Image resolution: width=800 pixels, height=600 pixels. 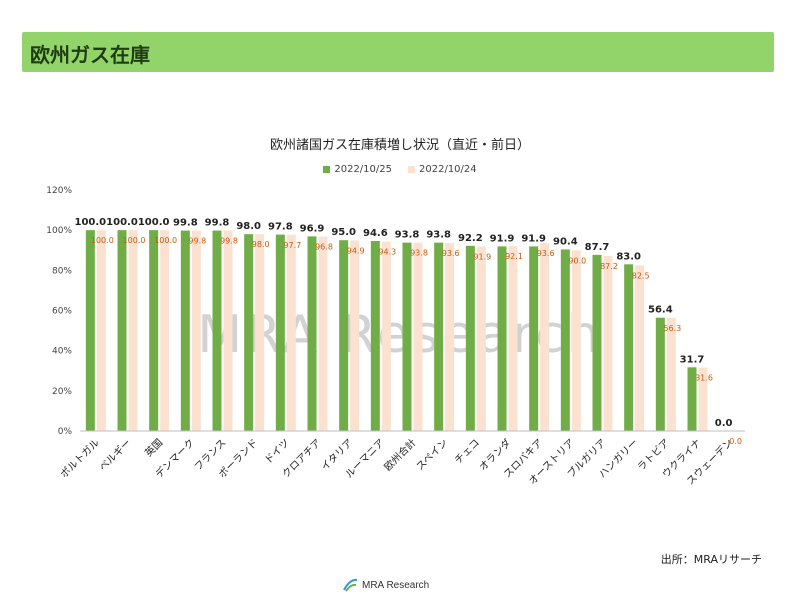 I want to click on y-tick-label: 60%, so click(x=62, y=312).